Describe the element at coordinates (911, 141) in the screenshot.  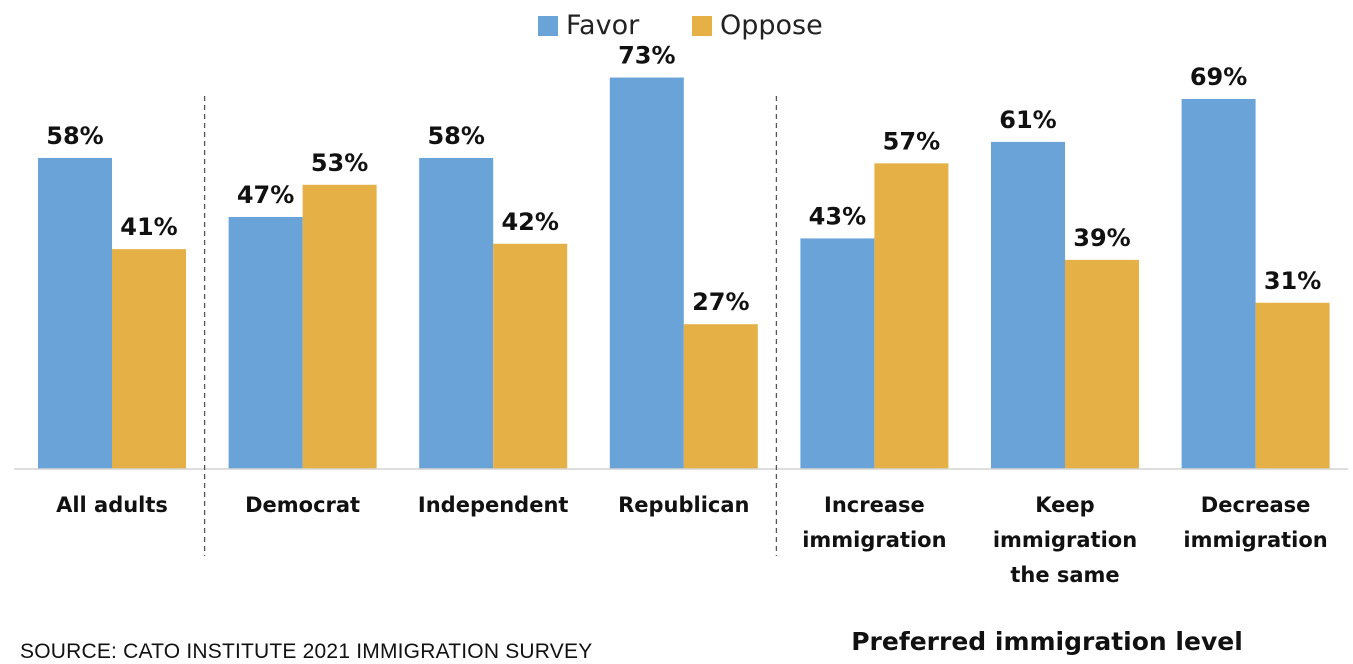
I see `data-label-oppose-increase-immigration: 57%` at that location.